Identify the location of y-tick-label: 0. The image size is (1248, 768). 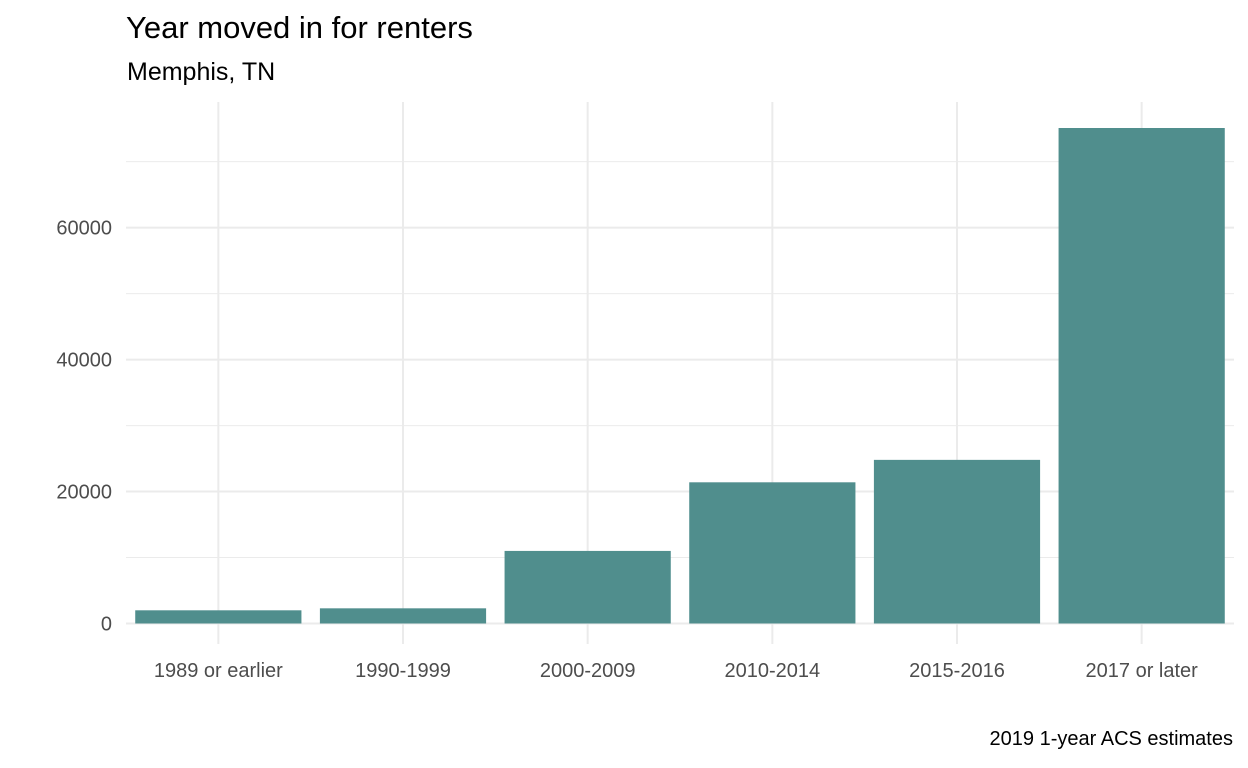
(106, 625).